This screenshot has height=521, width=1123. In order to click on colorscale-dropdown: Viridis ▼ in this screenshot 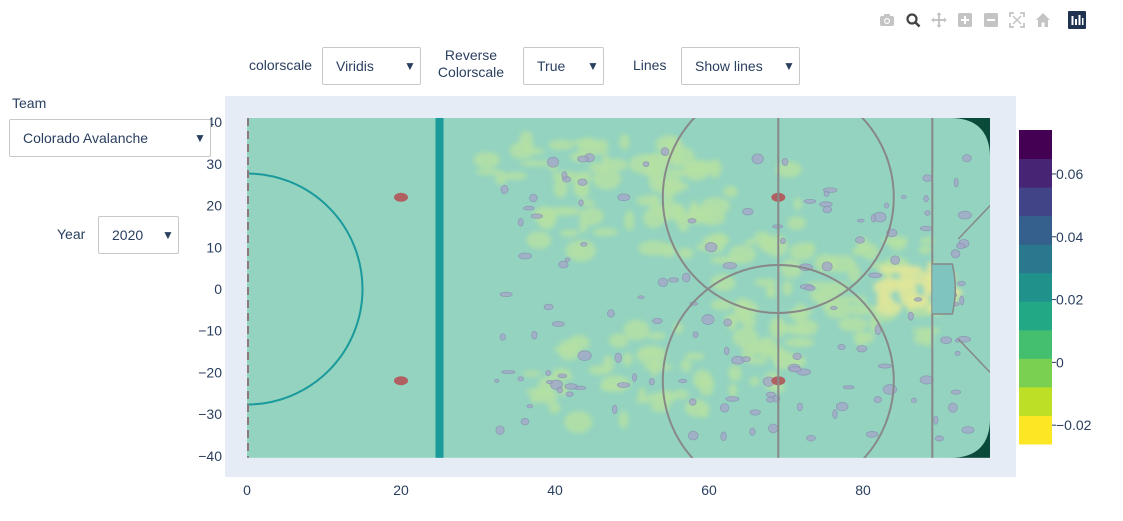, I will do `click(371, 66)`.